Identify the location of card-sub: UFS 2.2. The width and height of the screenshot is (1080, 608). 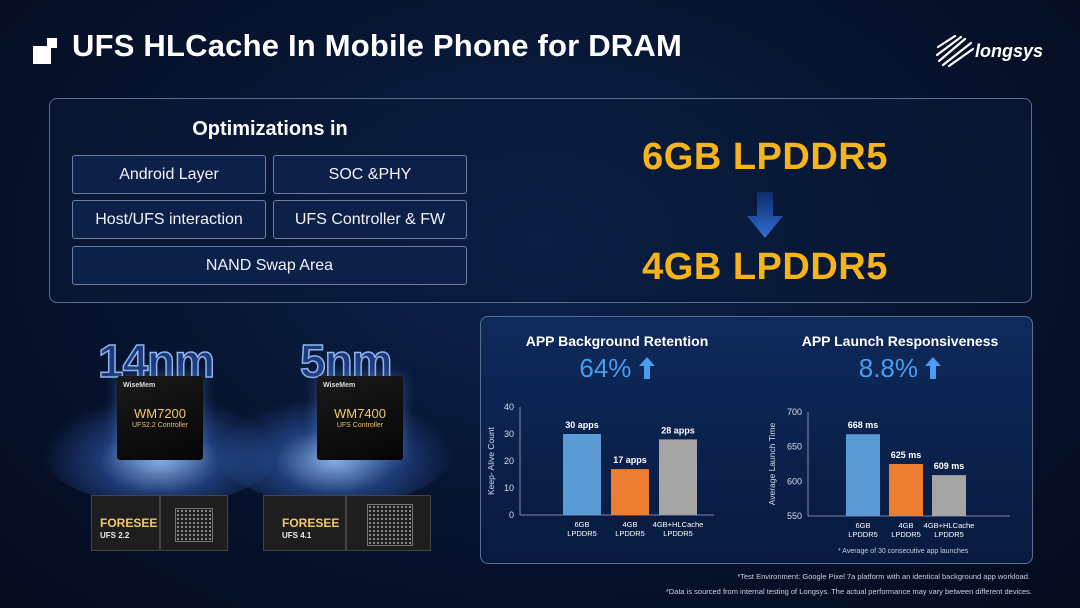
(115, 535).